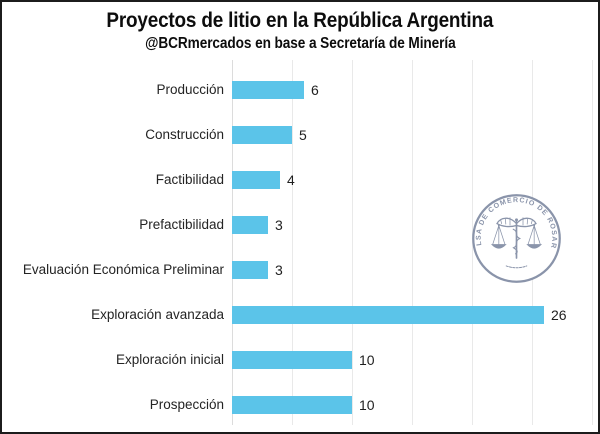 This screenshot has height=434, width=600. Describe the element at coordinates (303, 134) in the screenshot. I see `value-label: 5` at that location.